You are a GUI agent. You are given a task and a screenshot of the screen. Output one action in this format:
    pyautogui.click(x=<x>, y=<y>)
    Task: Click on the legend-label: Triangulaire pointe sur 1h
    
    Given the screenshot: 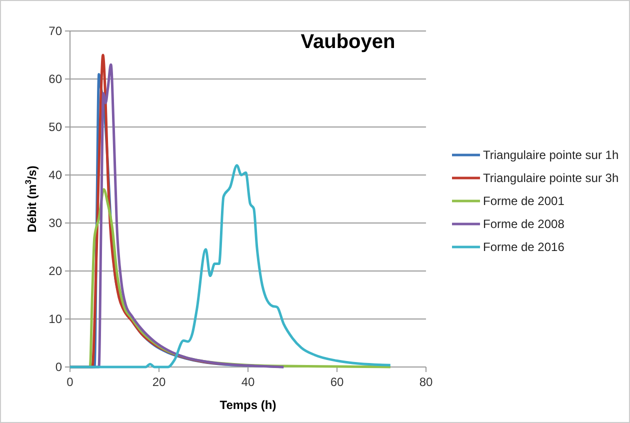 What is the action you would take?
    pyautogui.click(x=551, y=155)
    